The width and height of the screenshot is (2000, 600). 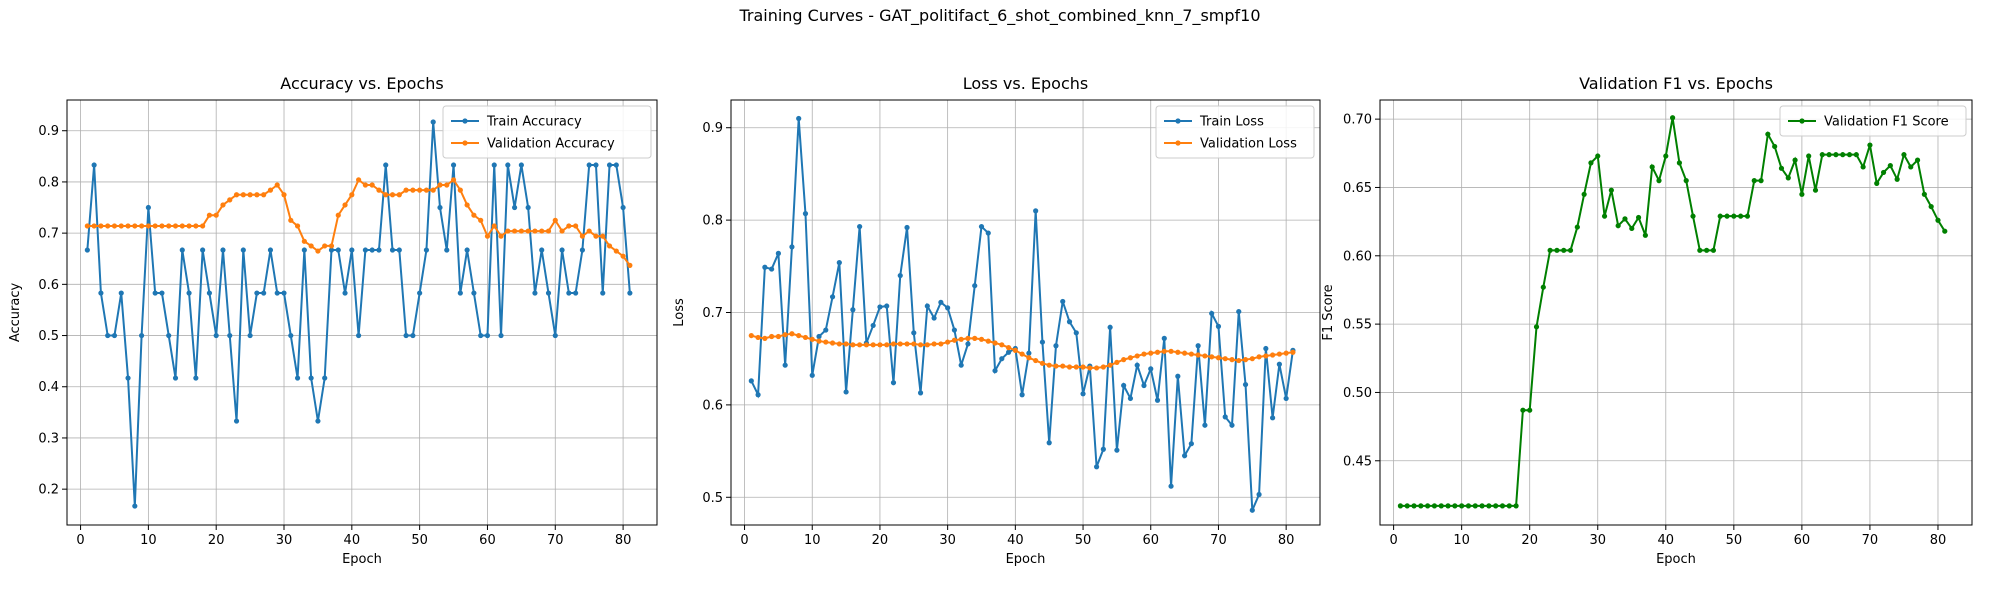 What do you see at coordinates (547, 132) in the screenshot?
I see `legend-box` at bounding box center [547, 132].